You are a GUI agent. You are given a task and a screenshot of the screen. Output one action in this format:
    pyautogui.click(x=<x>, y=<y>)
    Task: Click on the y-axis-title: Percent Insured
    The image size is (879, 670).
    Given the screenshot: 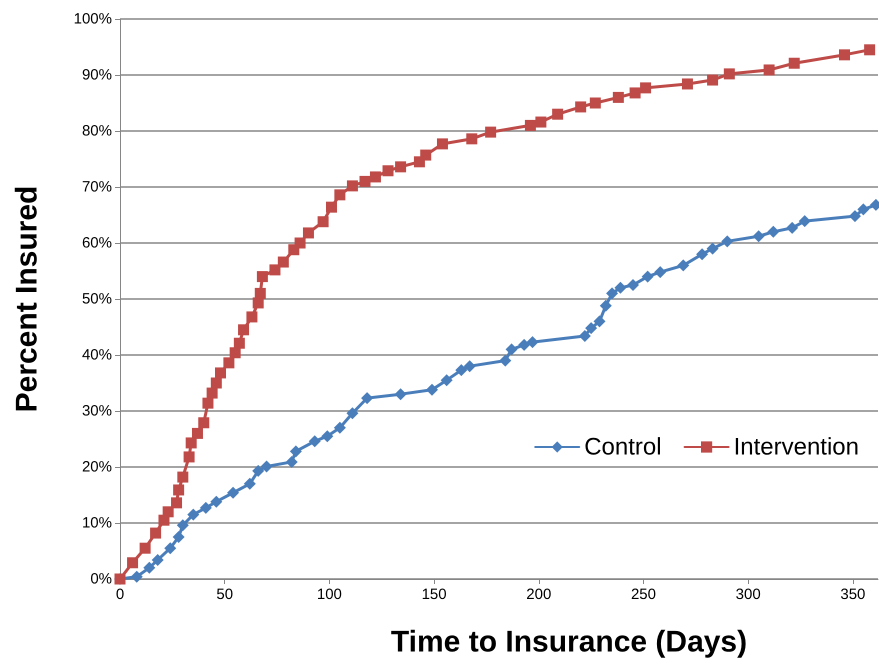 What is the action you would take?
    pyautogui.click(x=27, y=299)
    